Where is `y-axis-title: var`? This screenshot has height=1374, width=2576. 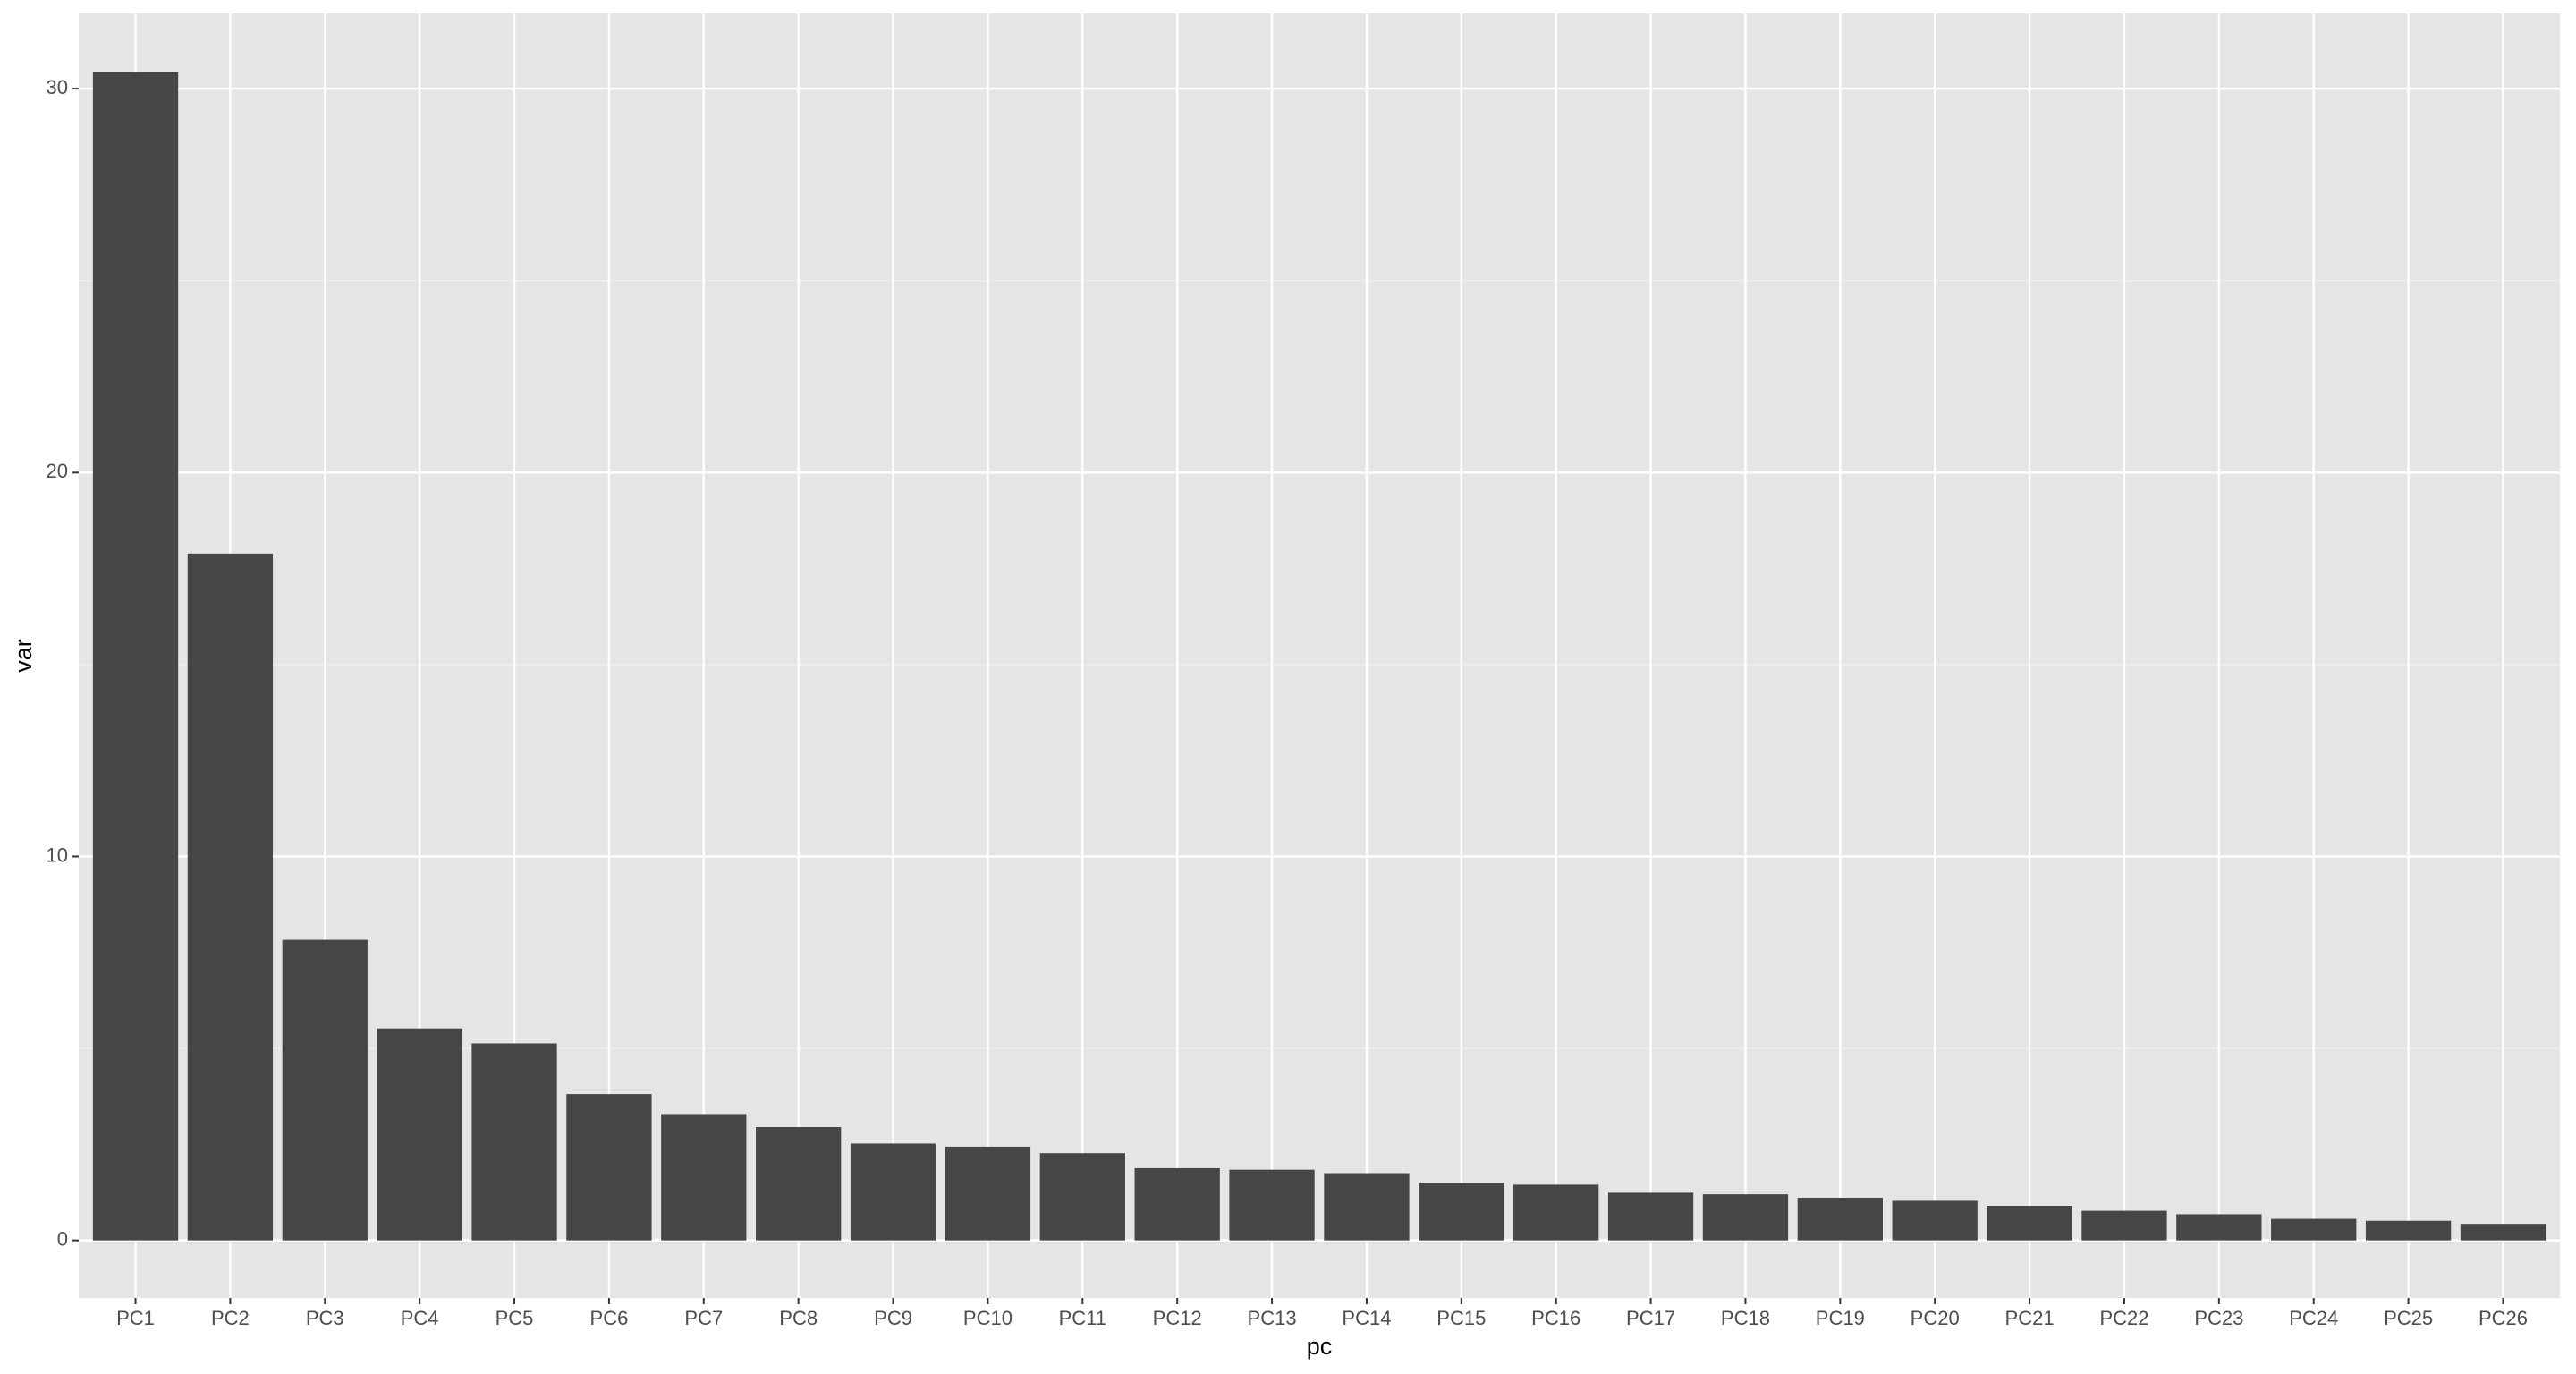 y-axis-title: var is located at coordinates (23, 656).